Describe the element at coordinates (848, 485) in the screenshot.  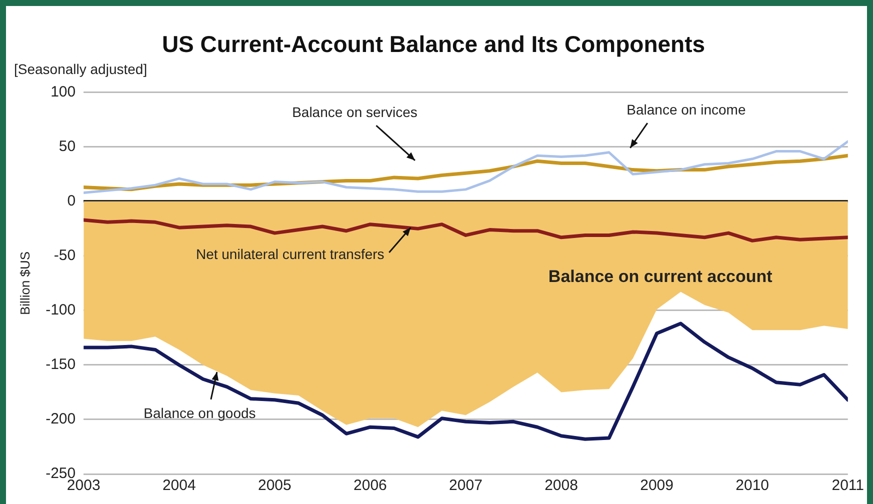
I see `x-tick-label: 2011` at that location.